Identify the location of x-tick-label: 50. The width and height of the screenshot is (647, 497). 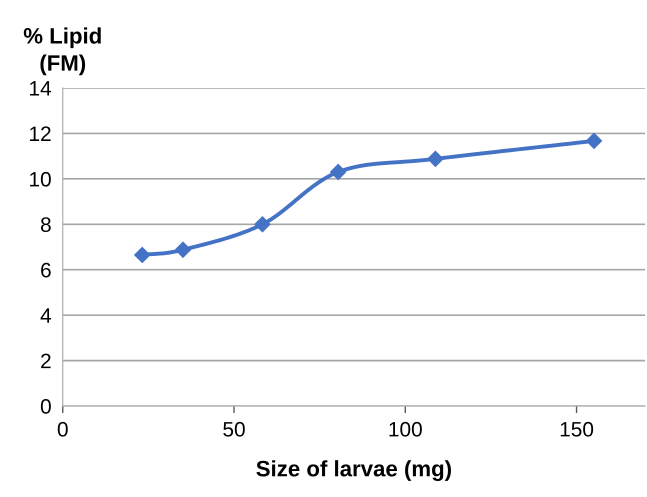
(234, 429).